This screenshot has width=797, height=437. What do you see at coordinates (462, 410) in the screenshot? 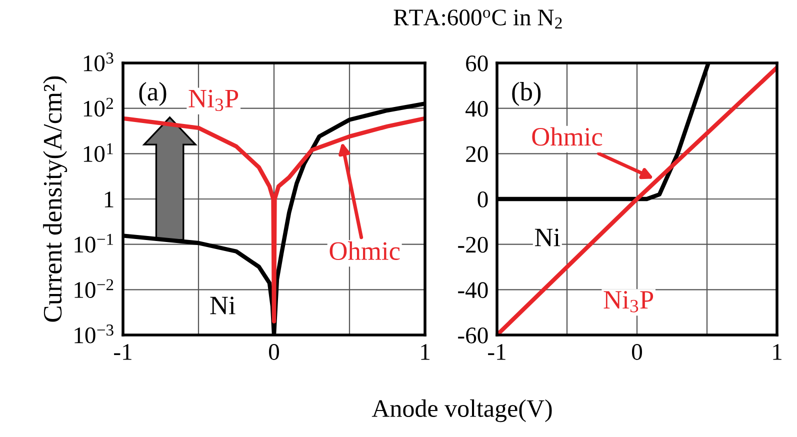
I see `x-axis-title: Anode voltage(V)` at bounding box center [462, 410].